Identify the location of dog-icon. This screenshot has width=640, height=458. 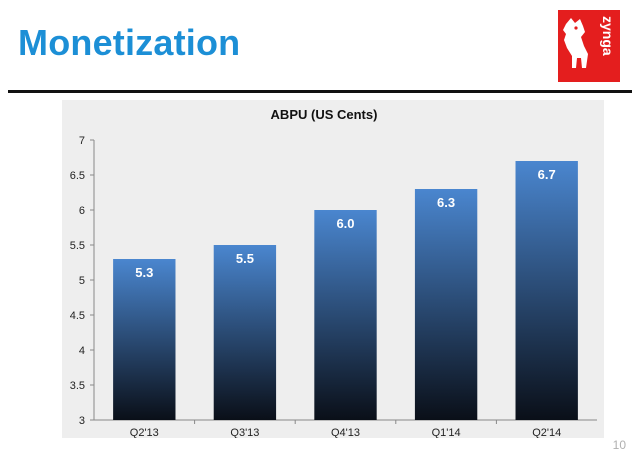
(575, 43).